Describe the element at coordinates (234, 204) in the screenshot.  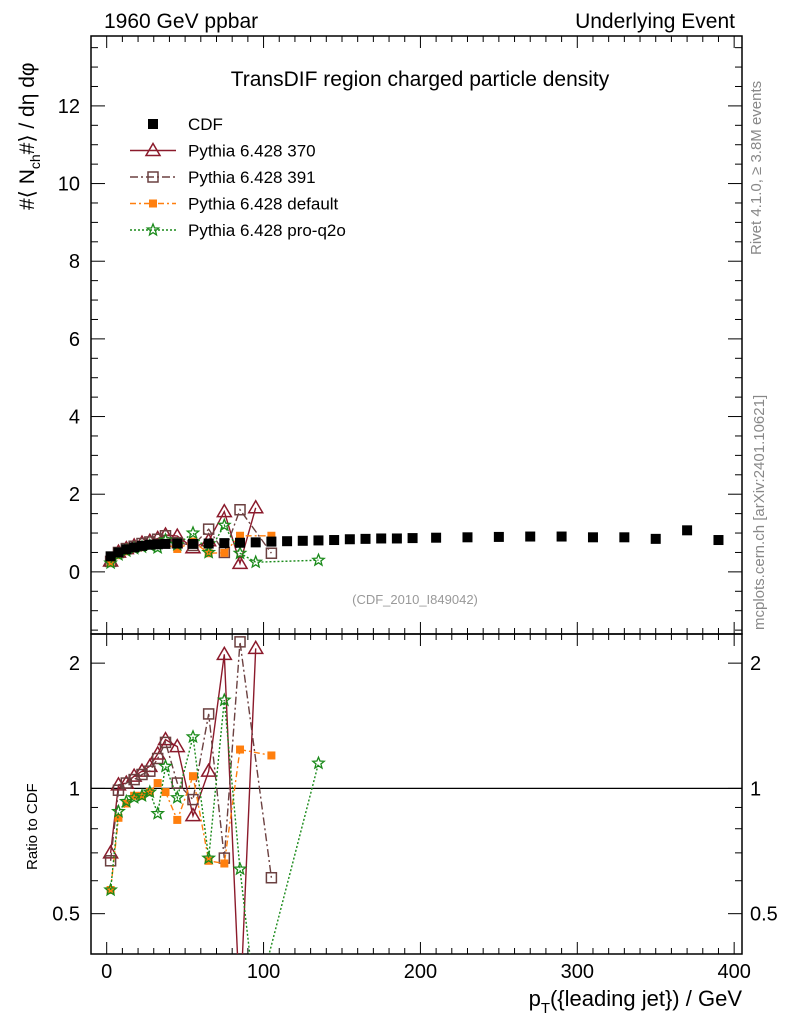
I see `legend-item: Pythia 6.428 default` at that location.